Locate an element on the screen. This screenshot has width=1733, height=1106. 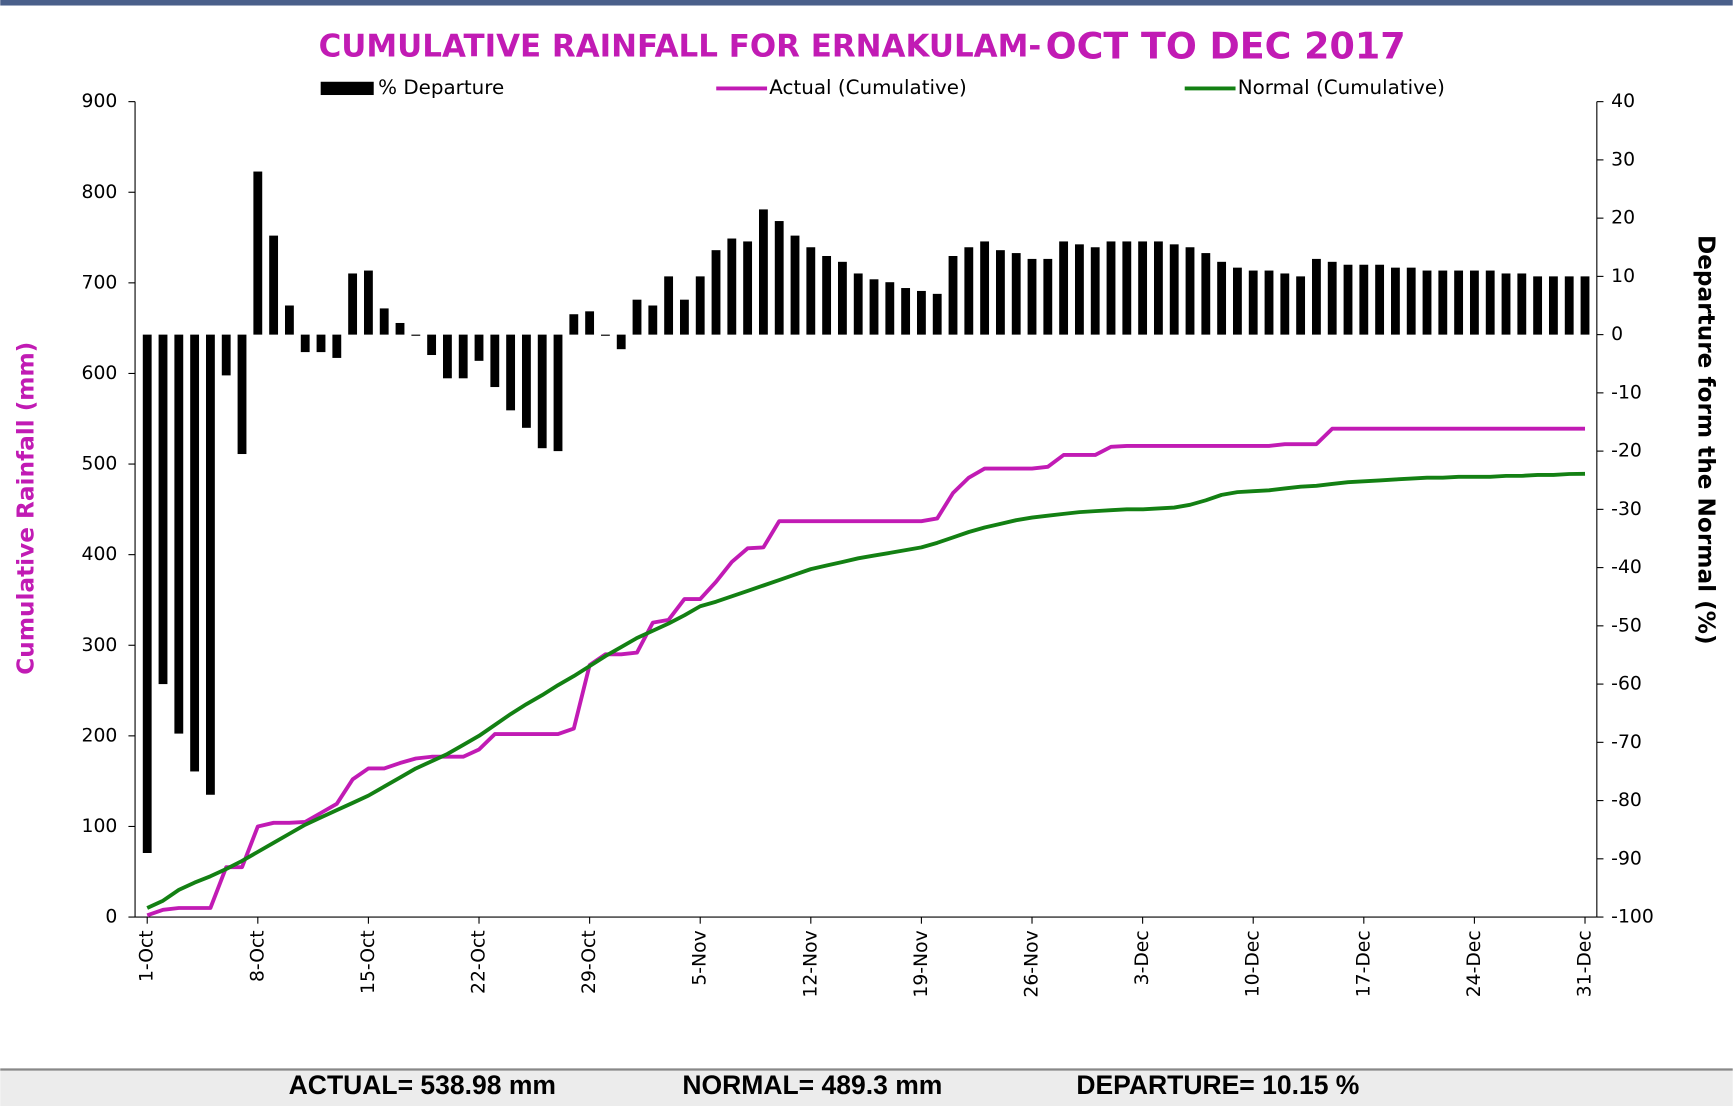
x-tick-label: 31-Dec is located at coordinates (1585, 963).